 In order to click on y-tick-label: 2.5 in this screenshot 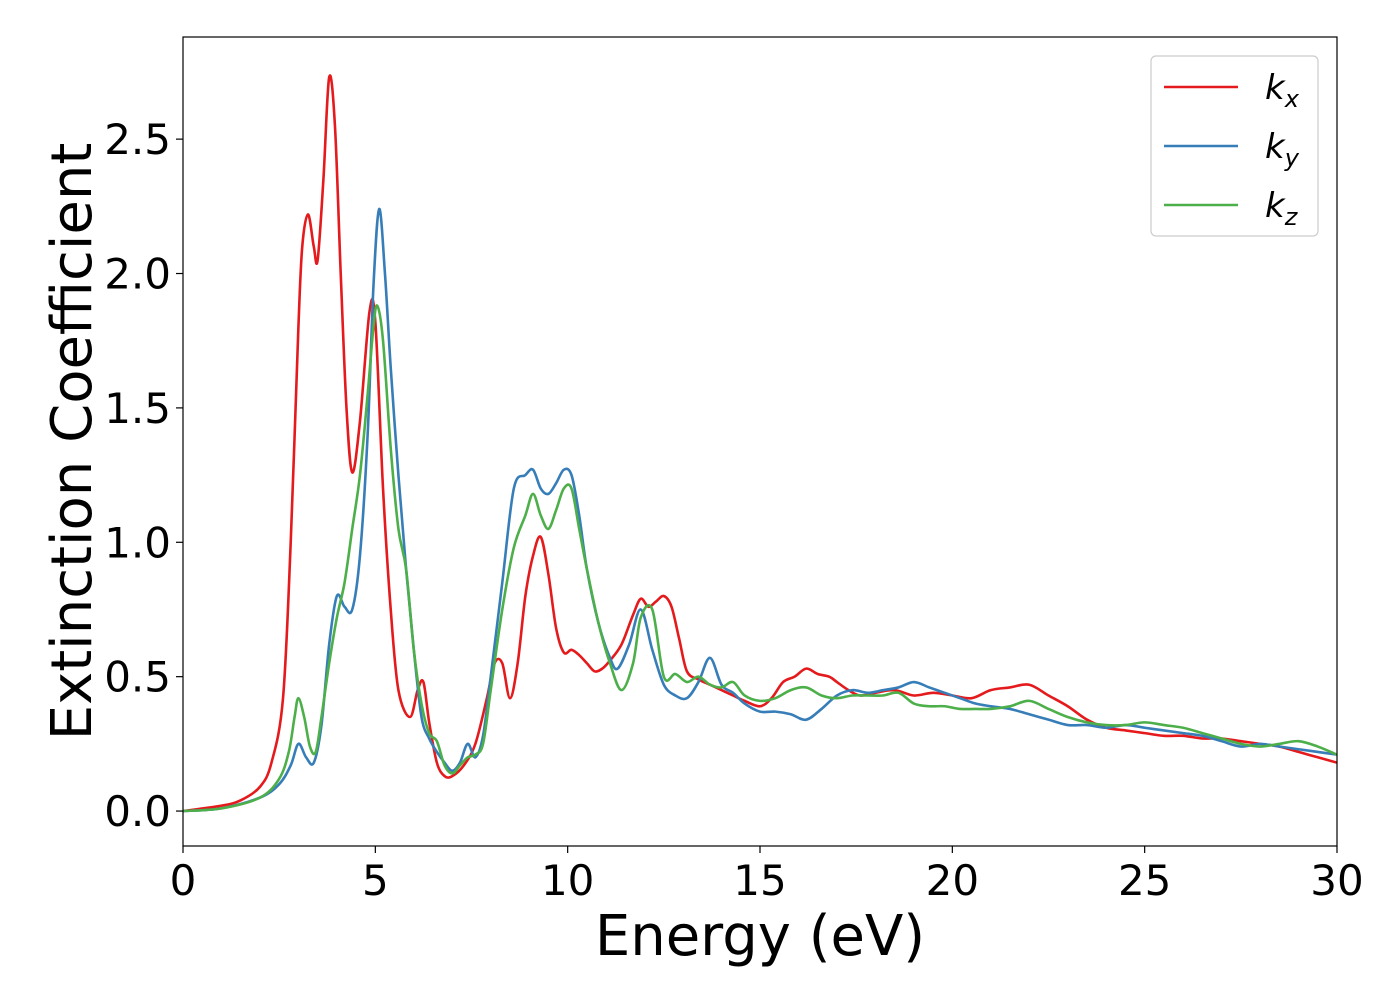, I will do `click(137, 139)`.